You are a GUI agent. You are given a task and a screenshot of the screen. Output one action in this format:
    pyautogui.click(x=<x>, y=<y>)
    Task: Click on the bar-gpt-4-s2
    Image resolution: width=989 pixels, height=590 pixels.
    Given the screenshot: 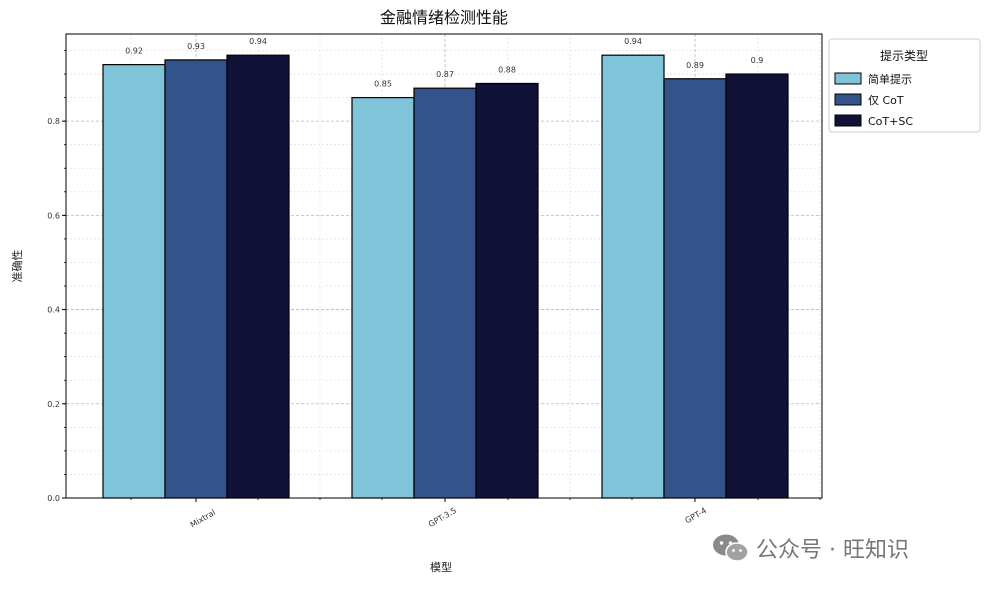 What is the action you would take?
    pyautogui.click(x=757, y=286)
    